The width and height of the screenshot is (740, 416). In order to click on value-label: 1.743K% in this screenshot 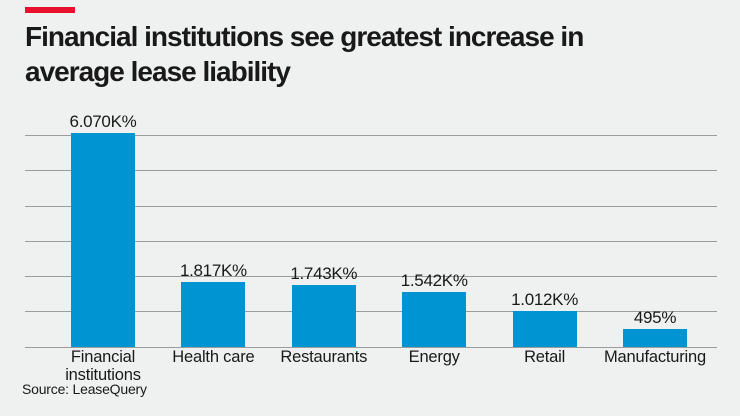, I will do `click(324, 274)`.